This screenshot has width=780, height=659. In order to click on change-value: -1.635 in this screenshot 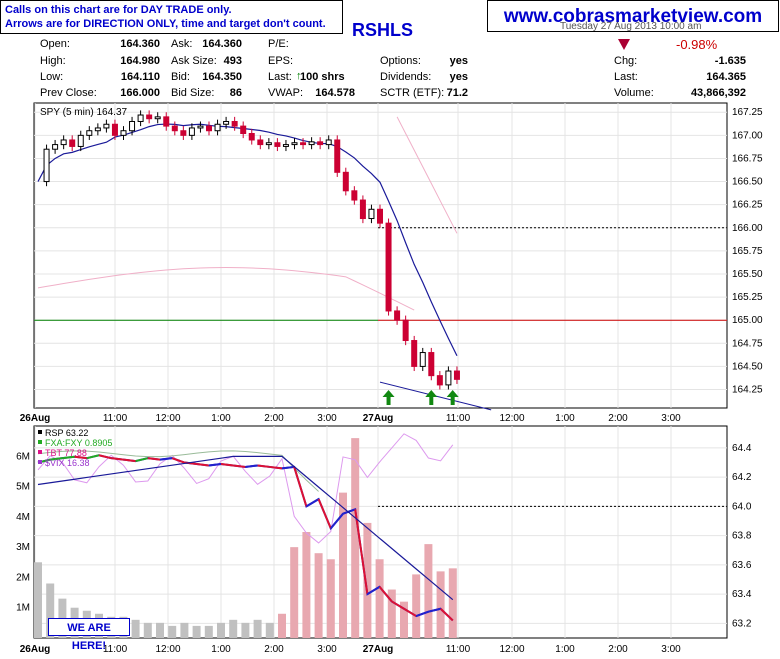, I will do `click(730, 61)`.